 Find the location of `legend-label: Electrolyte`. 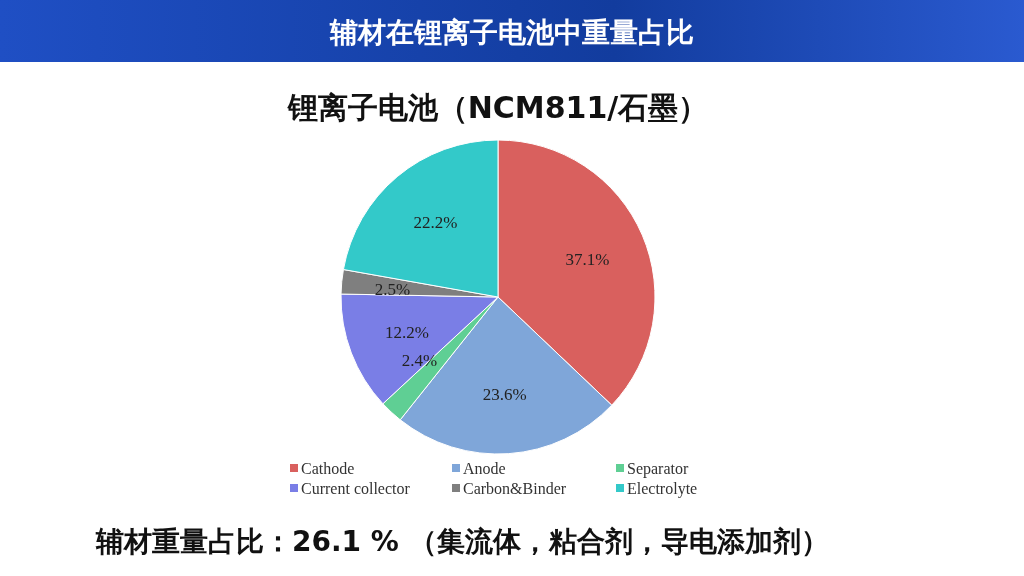

legend-label: Electrolyte is located at coordinates (662, 489).